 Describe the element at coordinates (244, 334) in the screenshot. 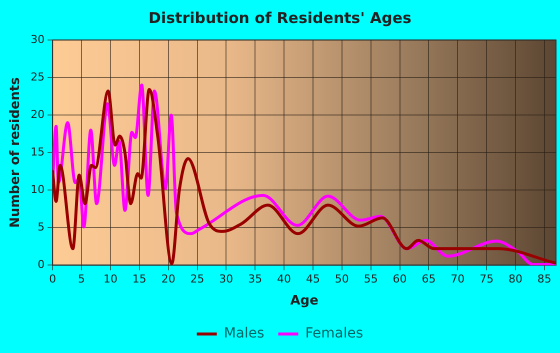

I see `legend-label: Males` at that location.